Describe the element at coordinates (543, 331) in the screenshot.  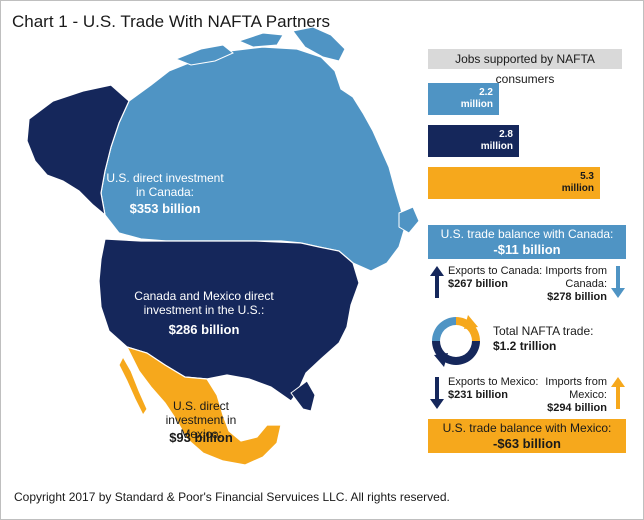
I see `total-label: Total NAFTA trade:` at that location.